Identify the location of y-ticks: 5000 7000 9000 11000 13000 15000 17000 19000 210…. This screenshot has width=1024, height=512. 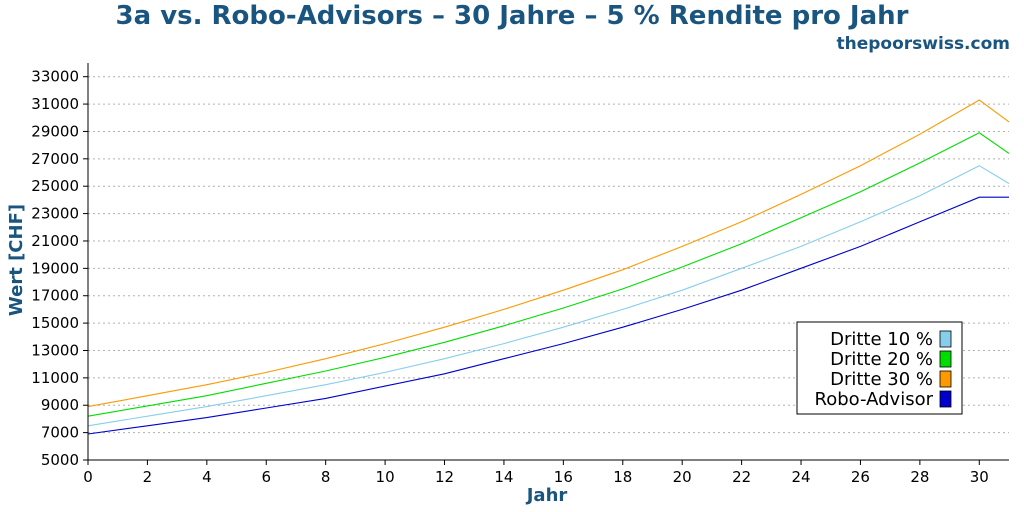
(59, 268).